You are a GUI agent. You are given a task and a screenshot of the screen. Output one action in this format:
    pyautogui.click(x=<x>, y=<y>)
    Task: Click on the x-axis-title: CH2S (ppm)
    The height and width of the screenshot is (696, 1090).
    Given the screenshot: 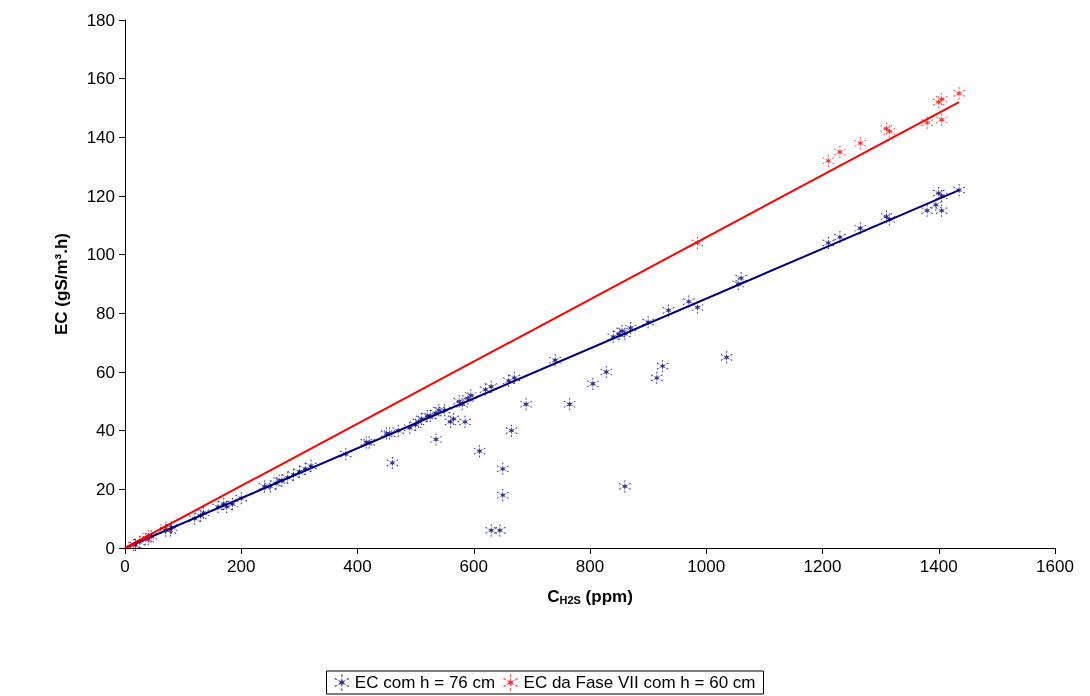 What is the action you would take?
    pyautogui.click(x=590, y=596)
    